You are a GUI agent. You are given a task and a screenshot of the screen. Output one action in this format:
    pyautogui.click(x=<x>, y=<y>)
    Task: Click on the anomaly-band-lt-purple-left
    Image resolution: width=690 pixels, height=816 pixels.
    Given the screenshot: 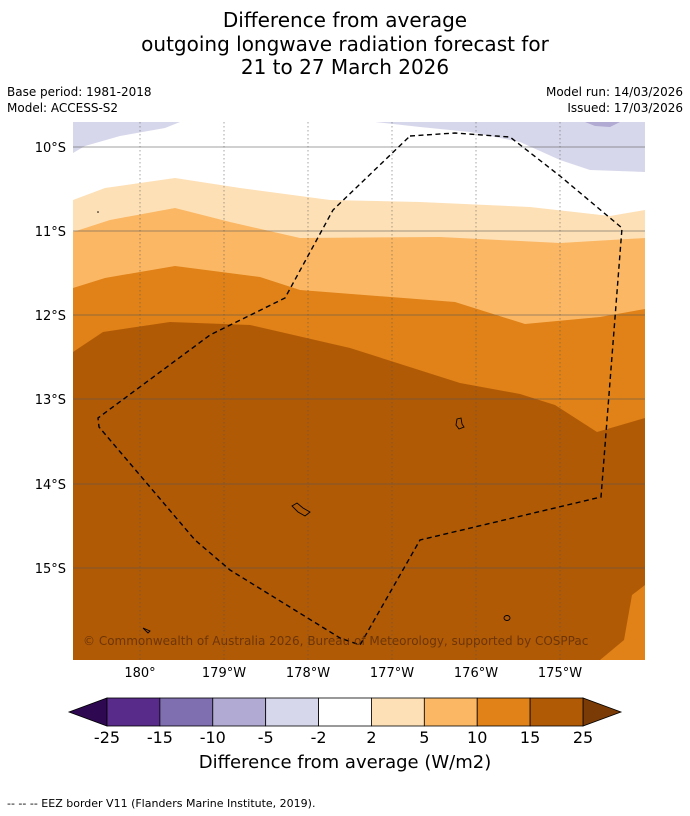 What is the action you would take?
    pyautogui.click(x=126, y=137)
    